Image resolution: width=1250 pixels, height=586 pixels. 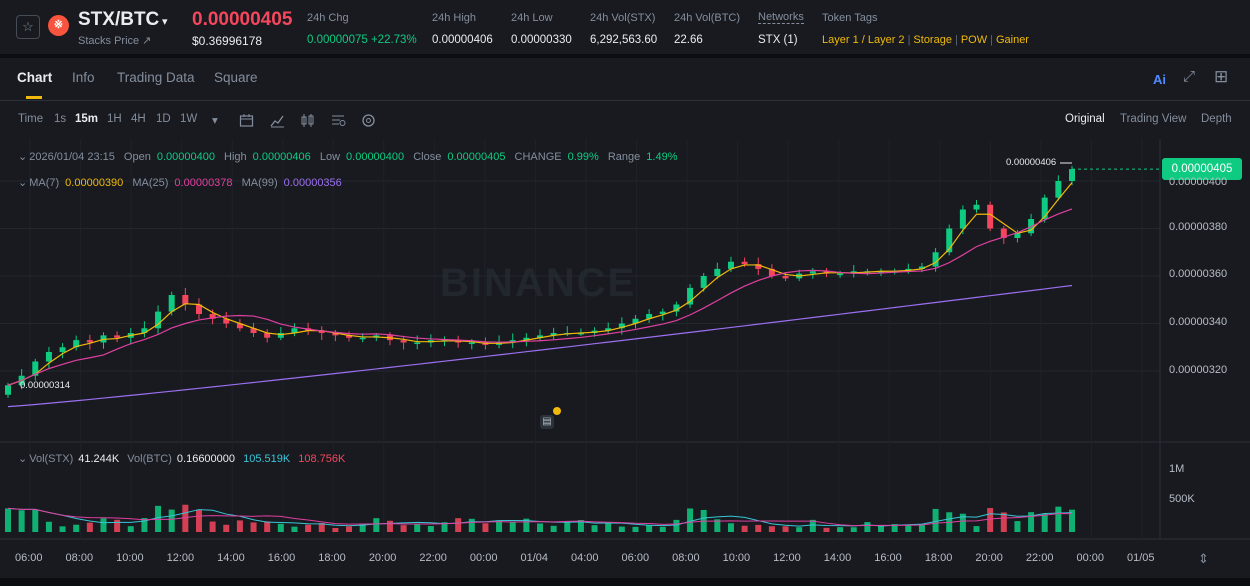 I want to click on view-trading-view: Trading View, so click(x=1153, y=119).